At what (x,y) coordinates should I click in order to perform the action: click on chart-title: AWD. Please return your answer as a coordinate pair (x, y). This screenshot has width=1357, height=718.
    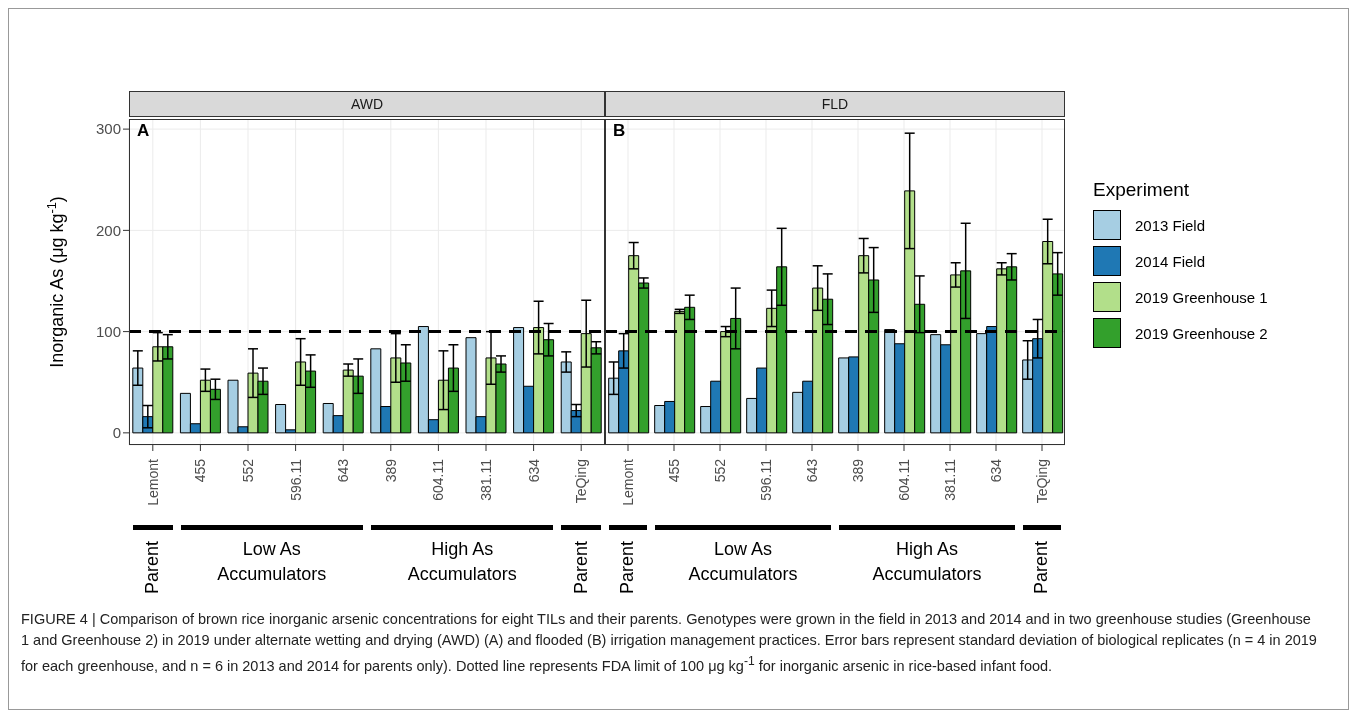
    Looking at the image, I should click on (367, 104).